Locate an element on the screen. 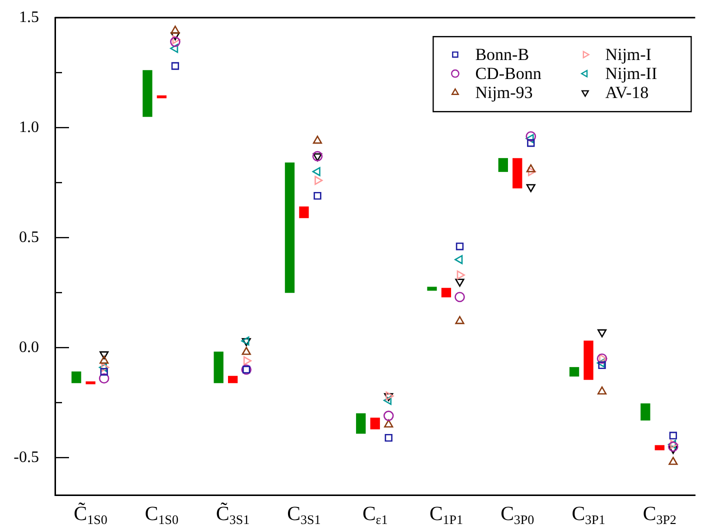 This screenshot has height=531, width=701. y-tick-label: -0.5 is located at coordinates (26, 457).